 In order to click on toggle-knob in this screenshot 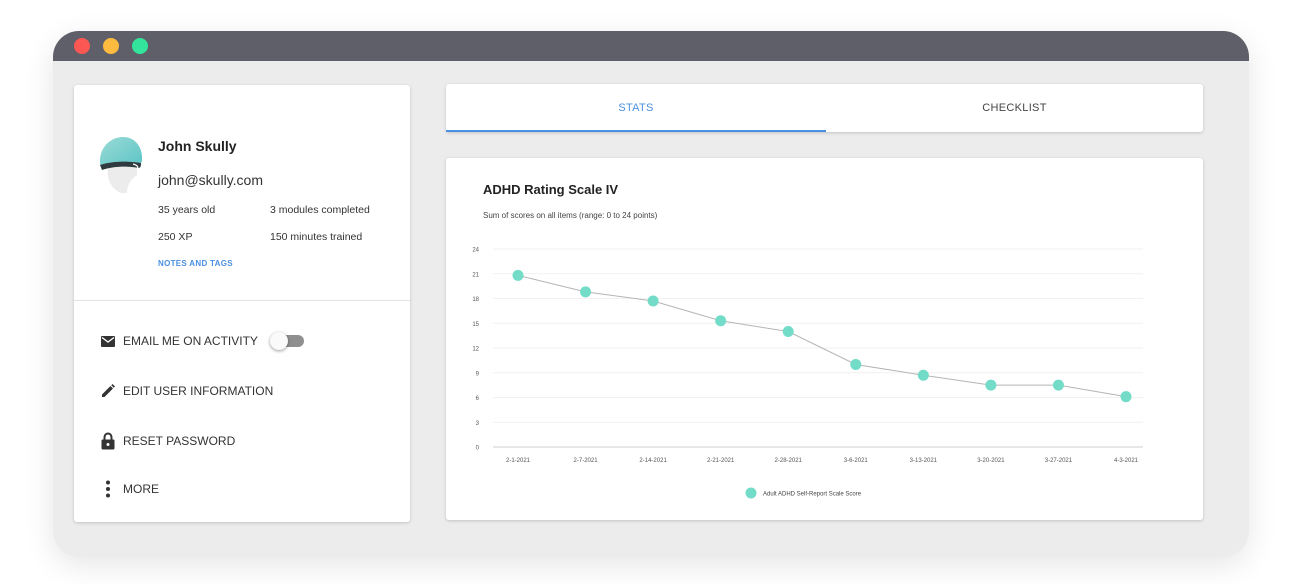, I will do `click(278, 341)`.